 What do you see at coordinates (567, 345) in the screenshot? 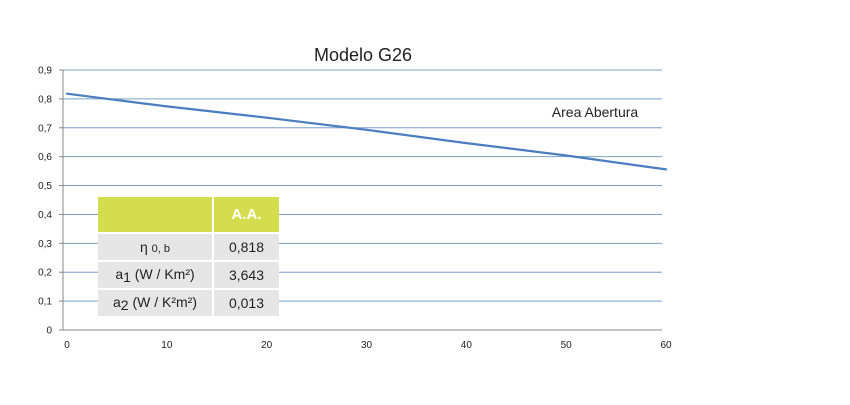
I see `x-tick-label: 50` at bounding box center [567, 345].